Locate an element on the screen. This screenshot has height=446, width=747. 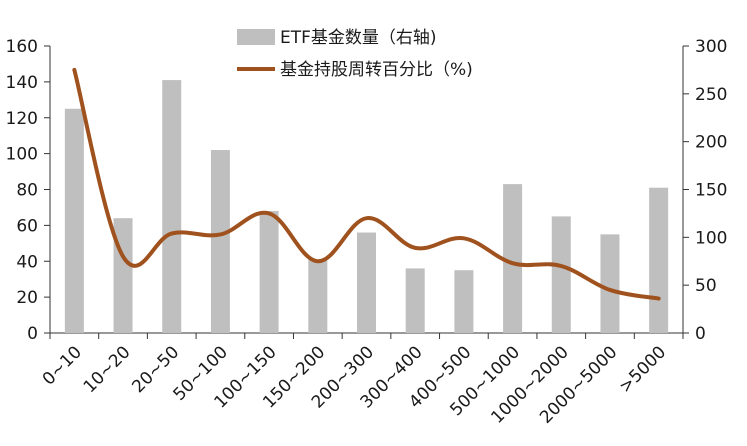
x-tick-label: 0~10 is located at coordinates (62, 365).